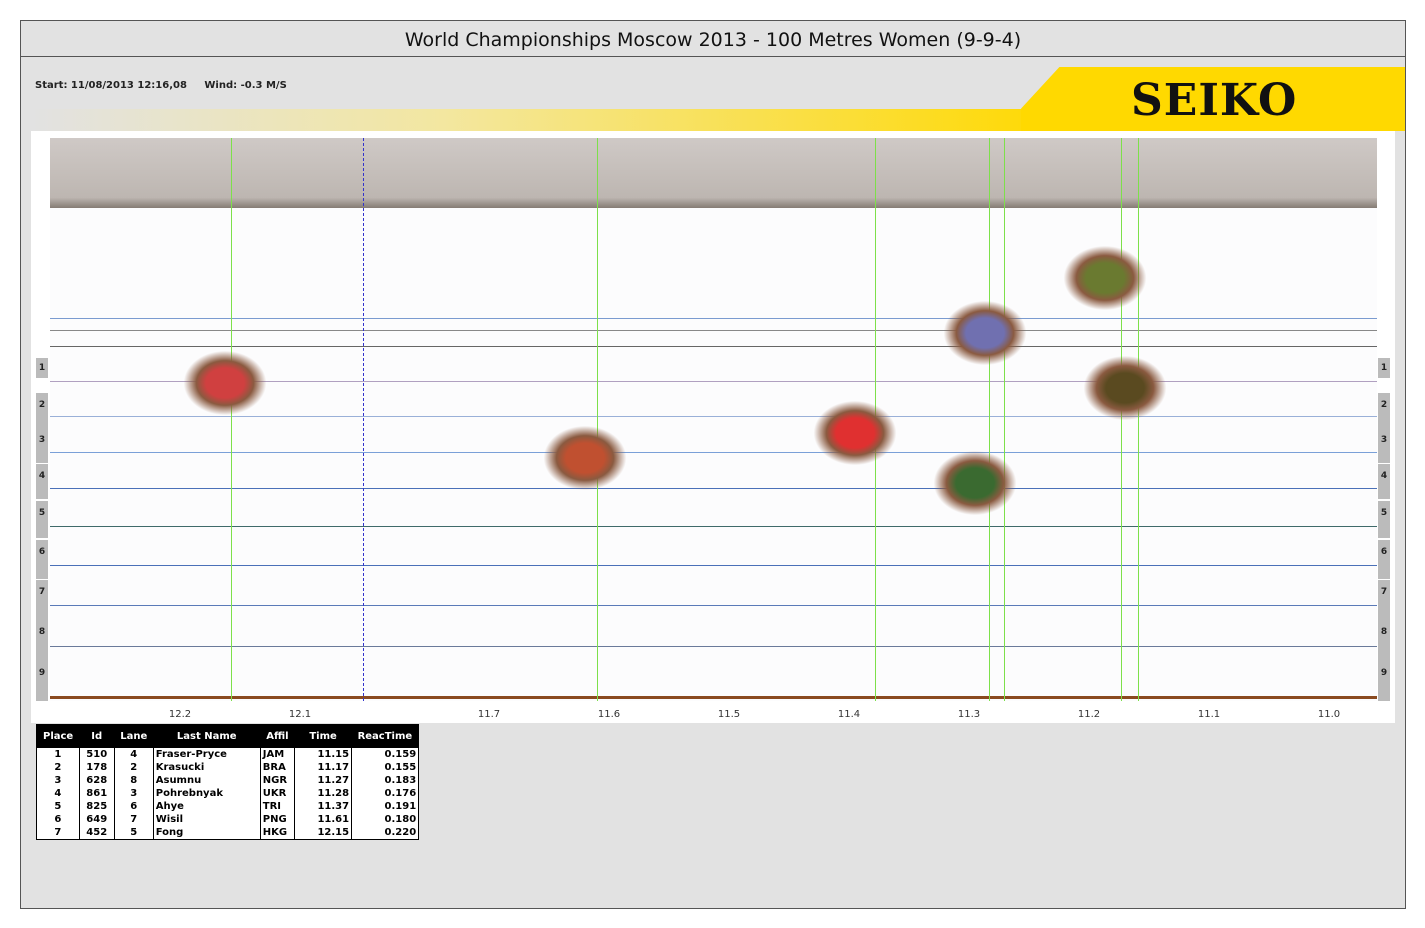  Describe the element at coordinates (1209, 714) in the screenshot. I see `time-tick-label: 11.1` at that location.